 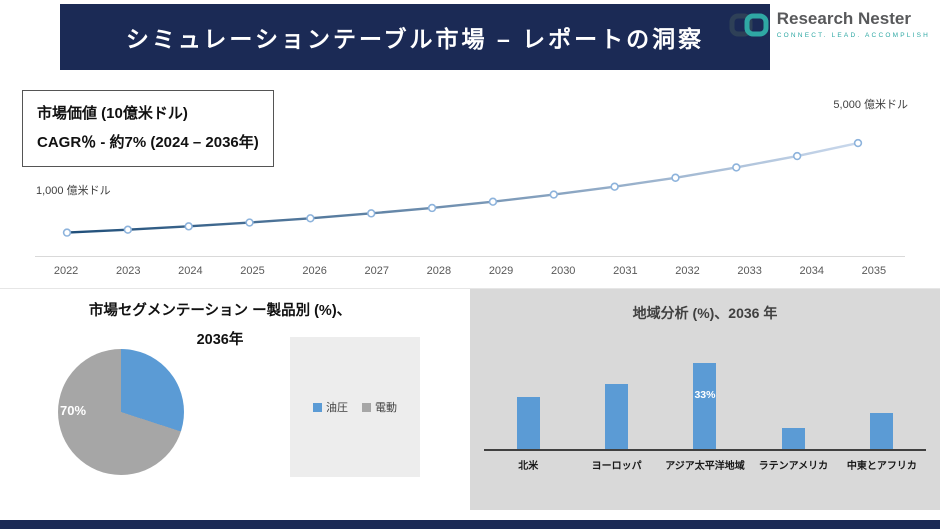 I want to click on bottom-navy-strip, so click(x=470, y=524).